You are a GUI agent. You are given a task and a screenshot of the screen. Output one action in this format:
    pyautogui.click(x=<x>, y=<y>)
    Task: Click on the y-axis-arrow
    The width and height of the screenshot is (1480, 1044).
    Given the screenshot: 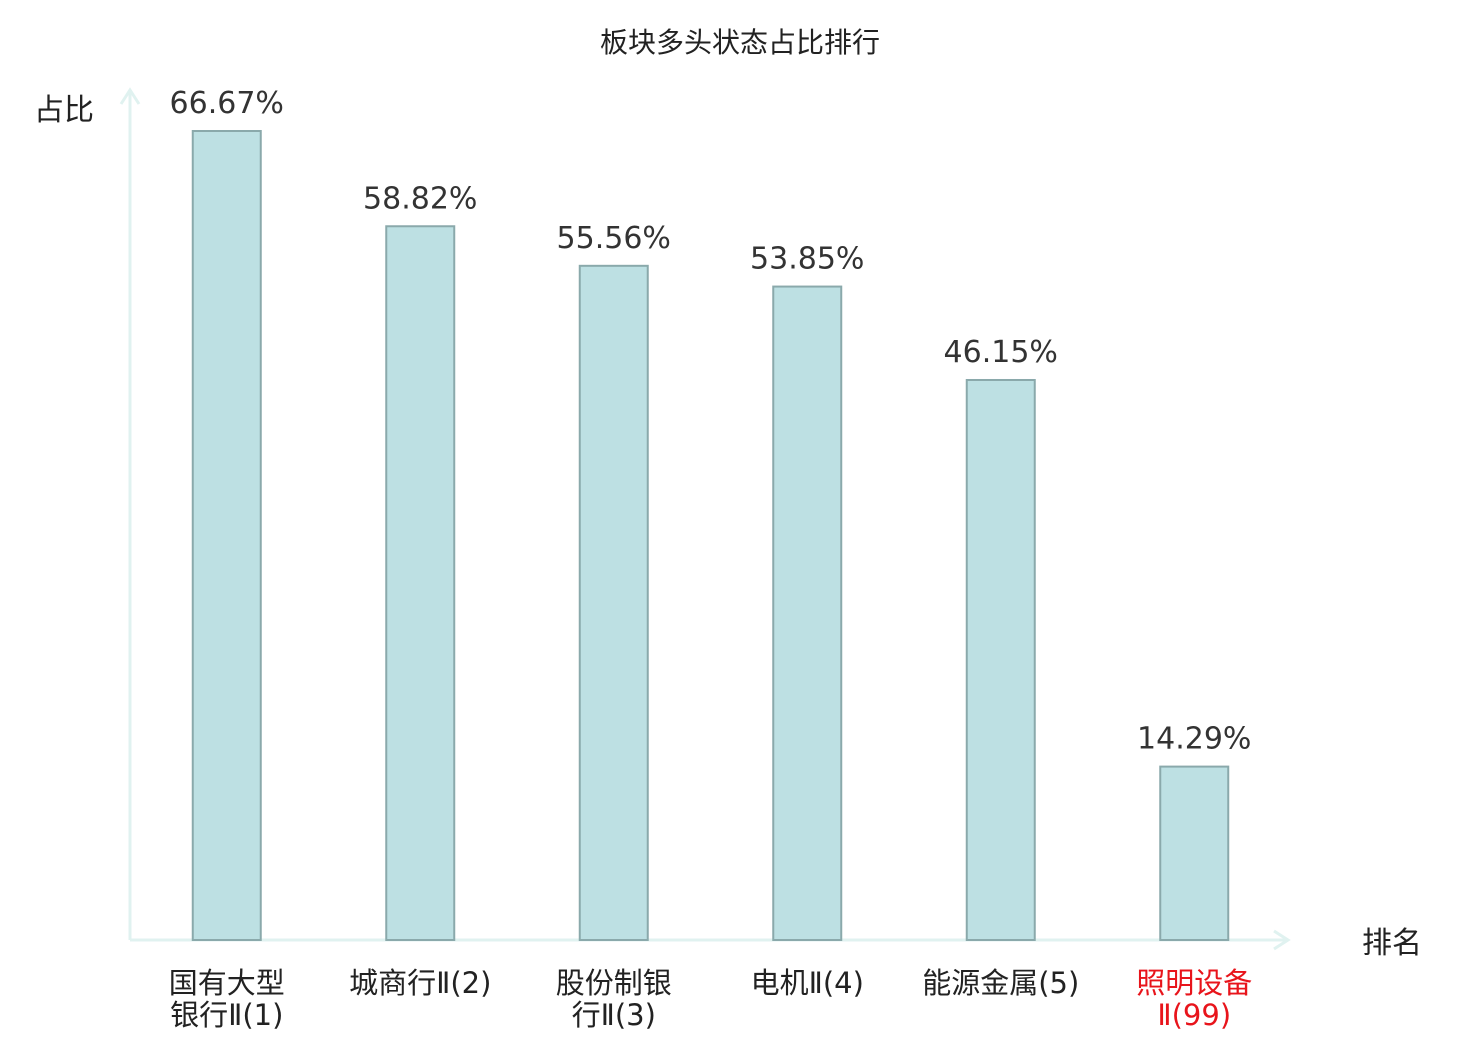 What is the action you would take?
    pyautogui.click(x=130, y=96)
    